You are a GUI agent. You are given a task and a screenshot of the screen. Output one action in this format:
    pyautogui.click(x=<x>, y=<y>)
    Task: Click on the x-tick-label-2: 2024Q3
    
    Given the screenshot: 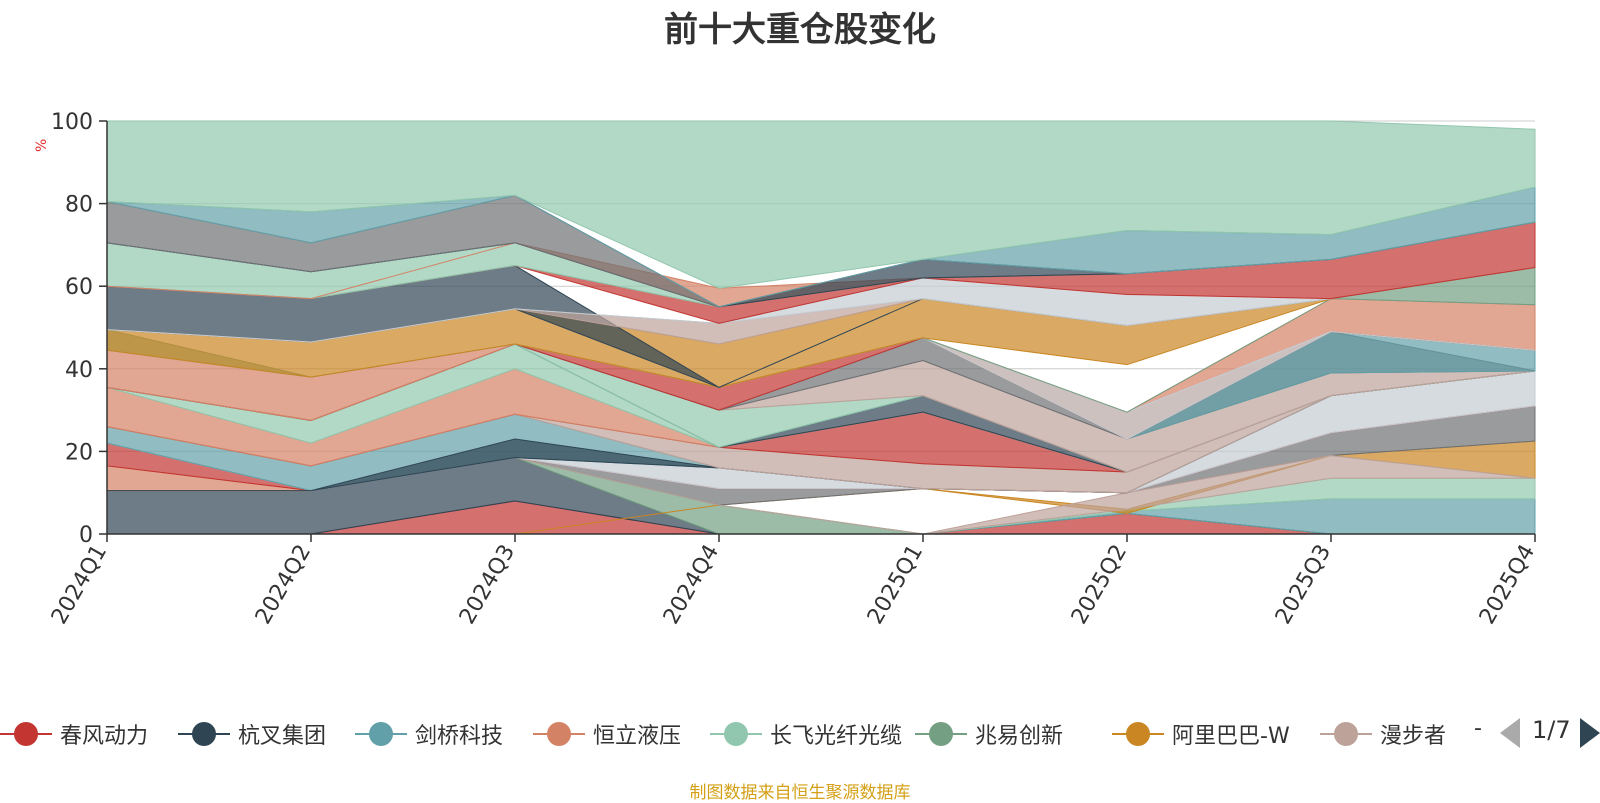 What is the action you would take?
    pyautogui.click(x=487, y=585)
    